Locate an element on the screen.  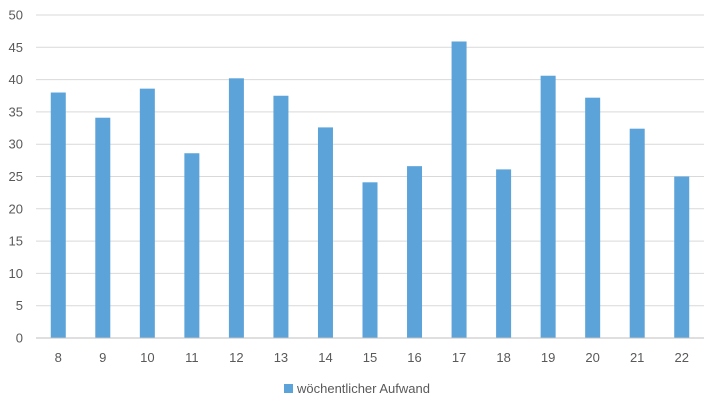
y-tick-label: 35 is located at coordinates (16, 111).